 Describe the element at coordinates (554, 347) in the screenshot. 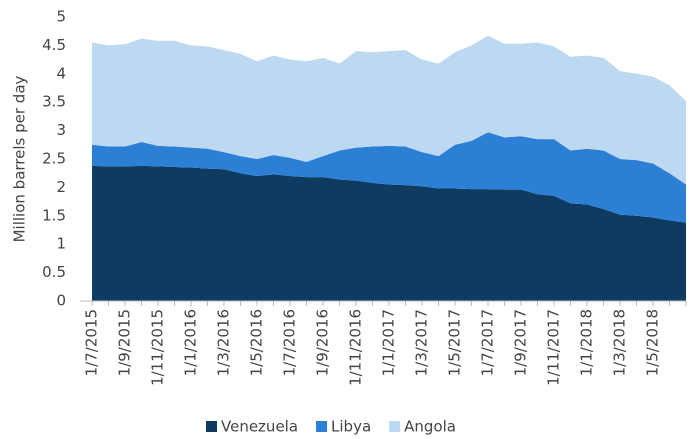

I see `x-tick-label: 1/11/2017` at that location.